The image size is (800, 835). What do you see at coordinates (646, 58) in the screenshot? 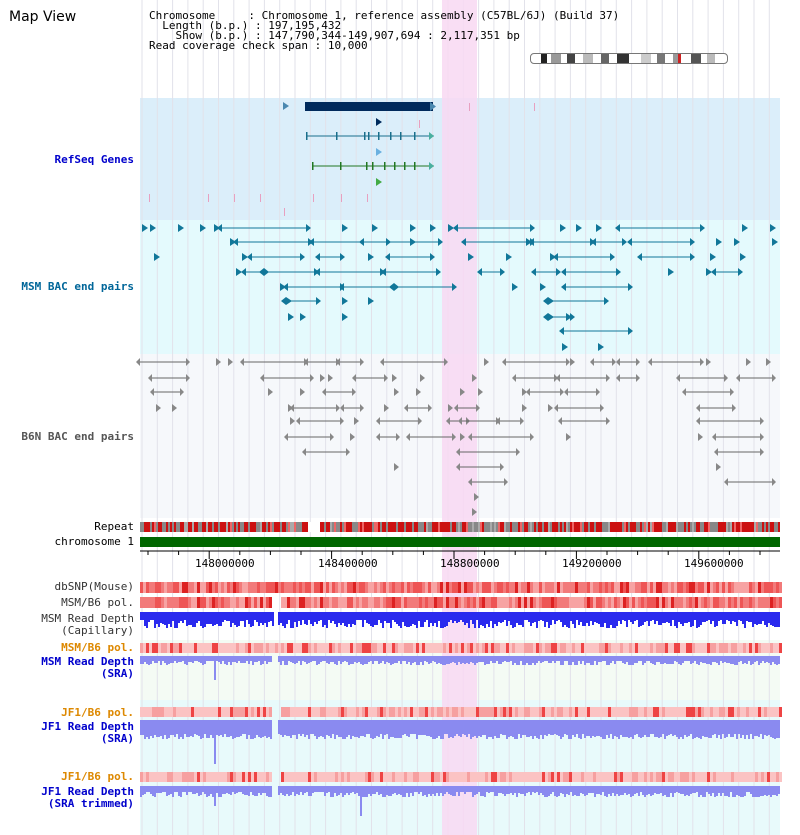
I see `ideogram-band` at bounding box center [646, 58].